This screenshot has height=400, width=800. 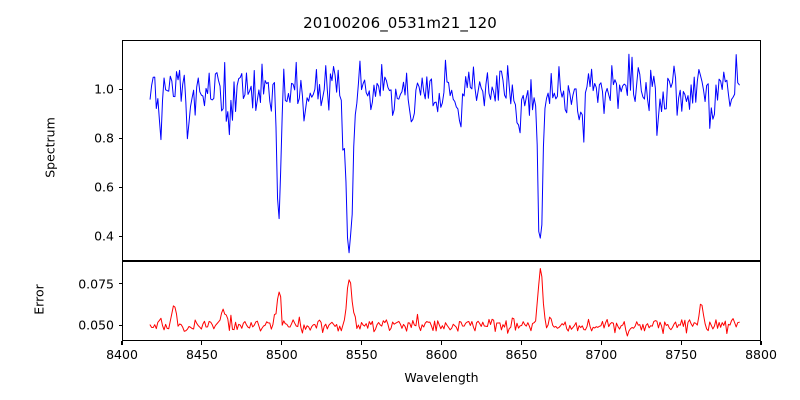 I want to click on spectrum-y-tick-label: 1.0, so click(x=104, y=89).